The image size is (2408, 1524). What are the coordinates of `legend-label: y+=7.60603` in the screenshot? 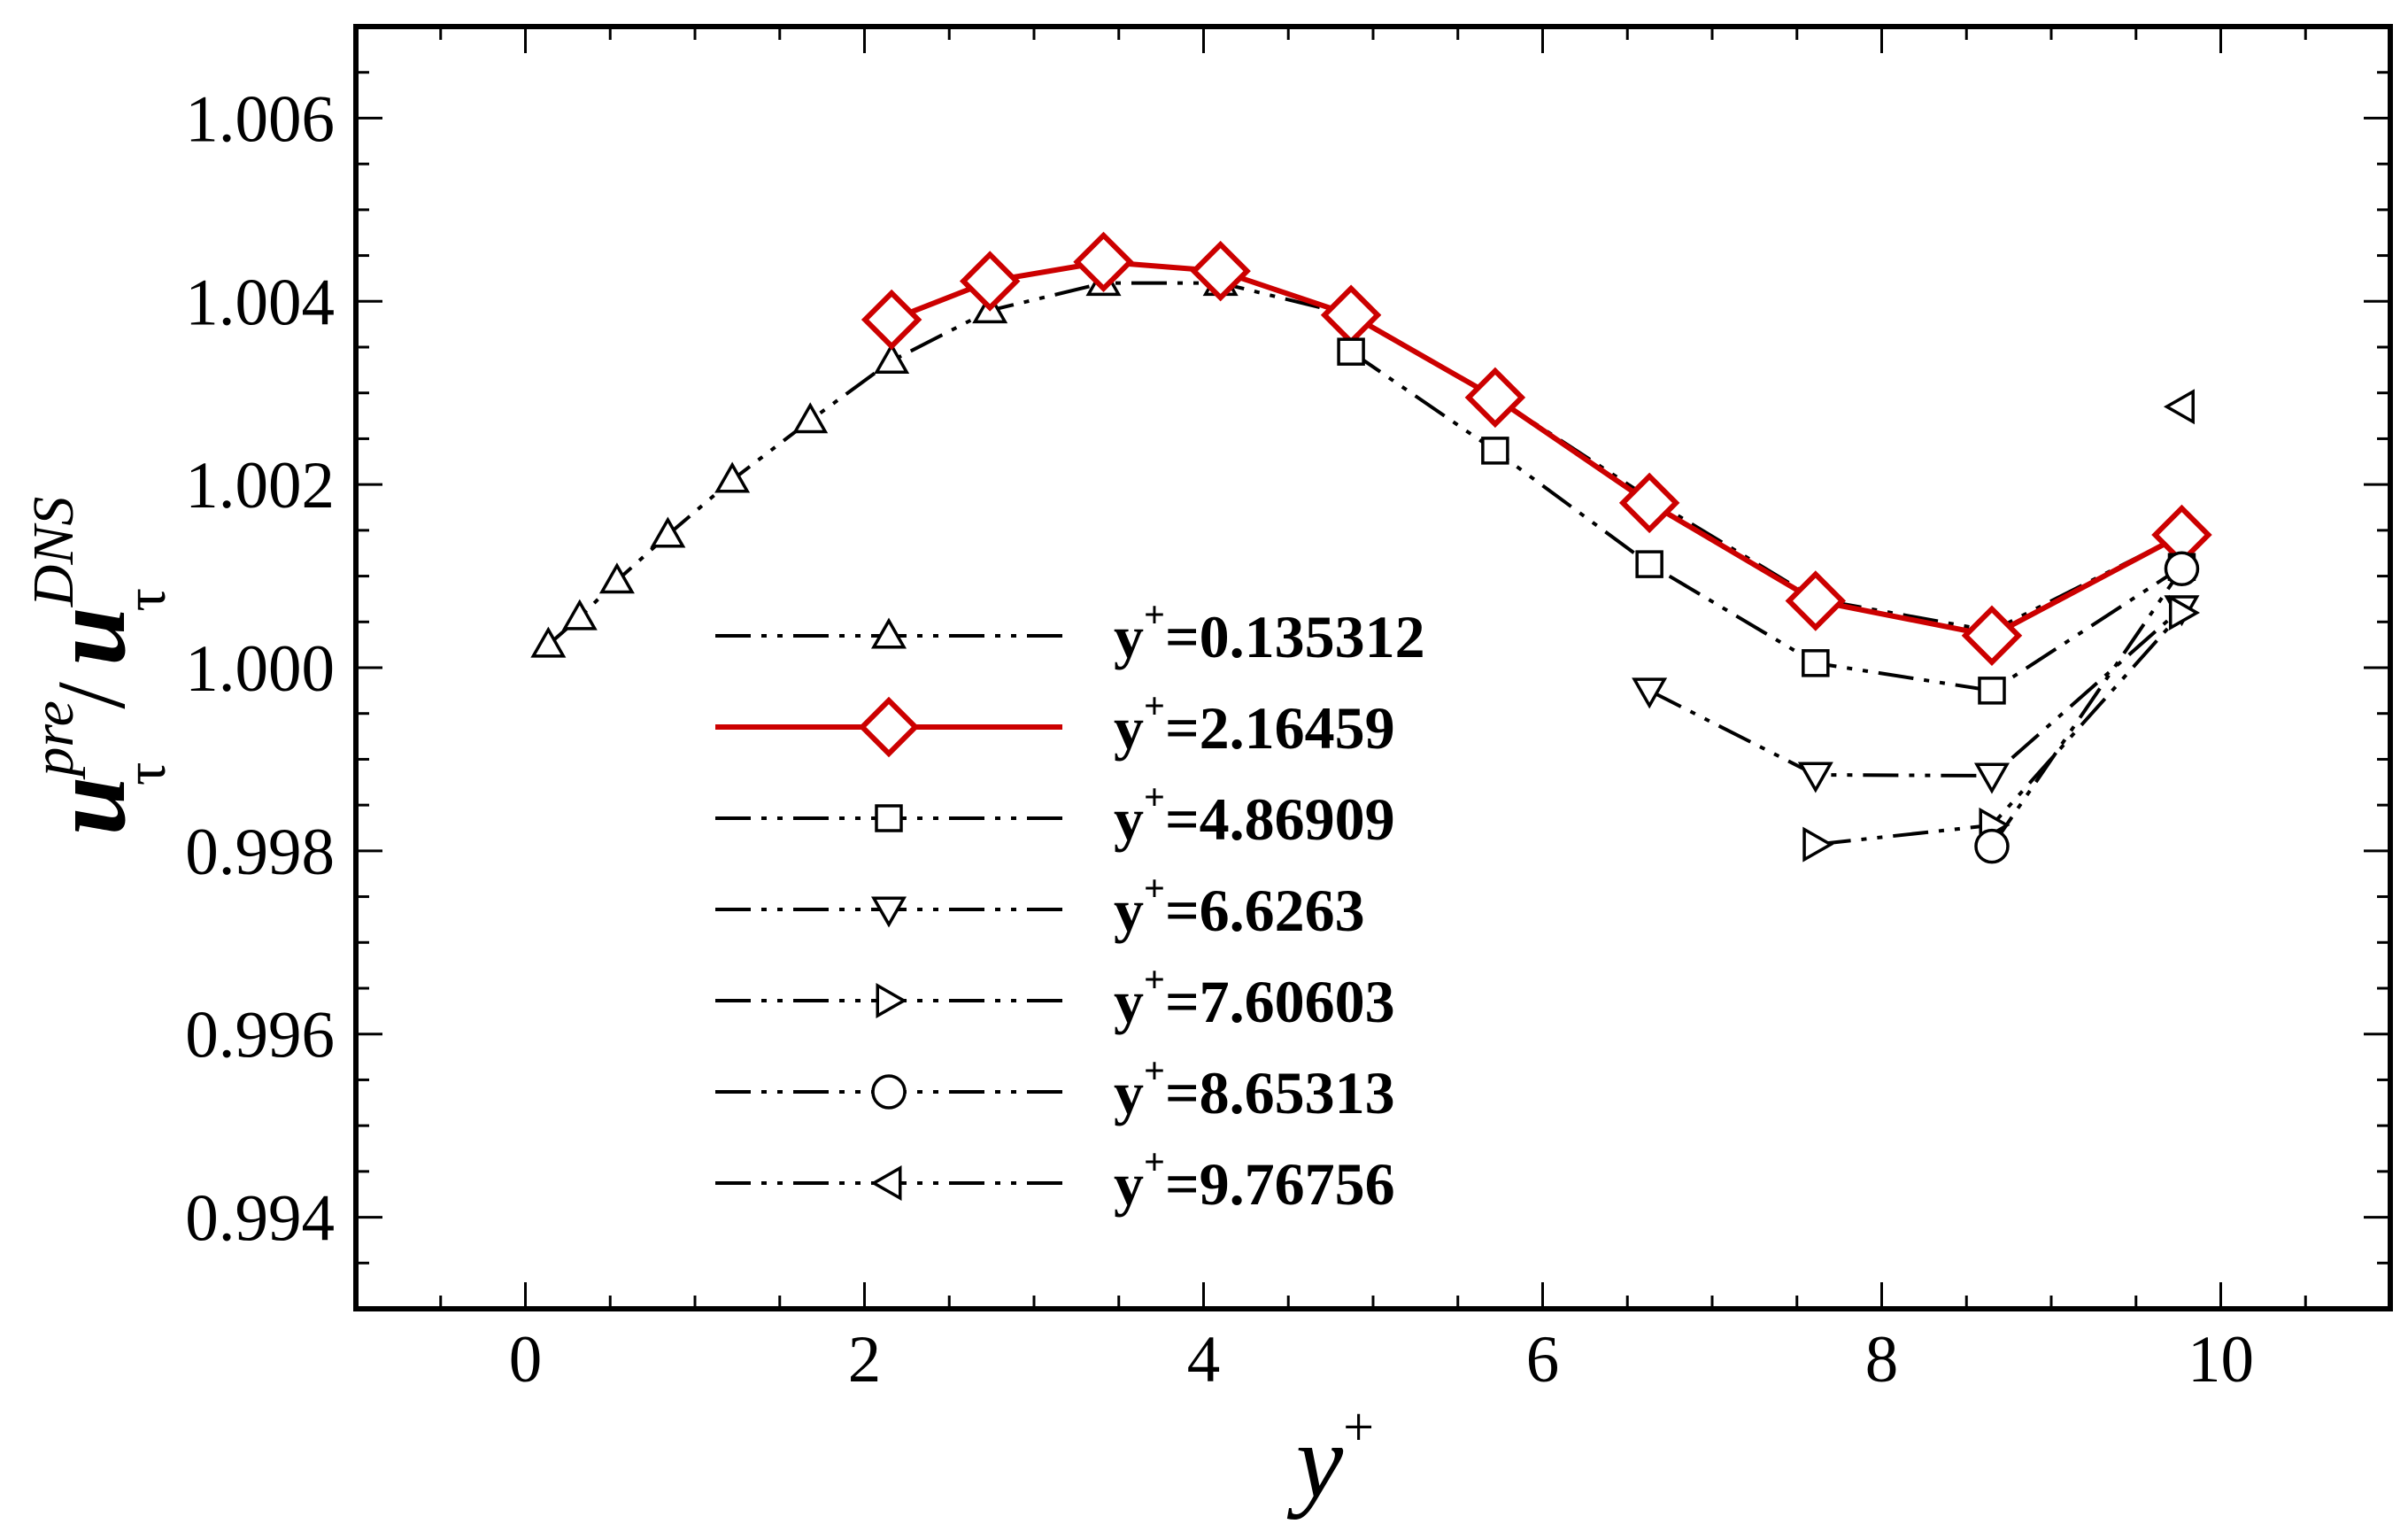 It's located at (1254, 997).